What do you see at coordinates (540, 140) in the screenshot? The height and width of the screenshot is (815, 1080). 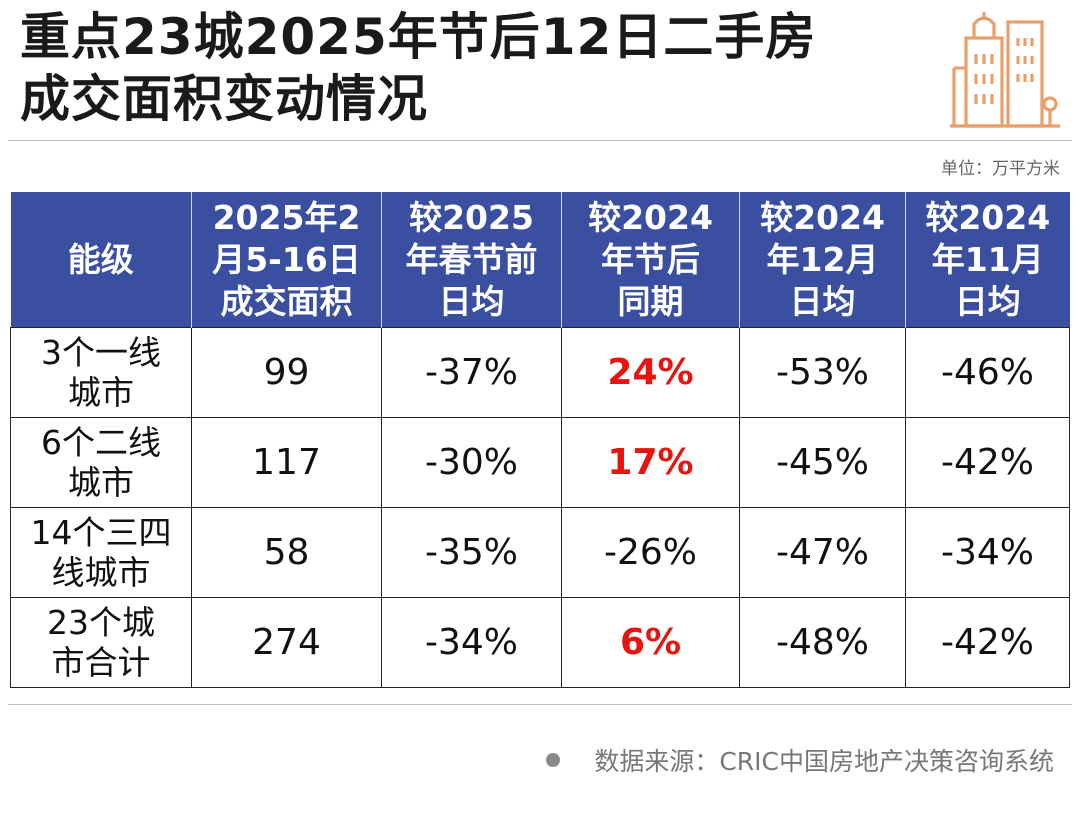 I see `top-divider` at bounding box center [540, 140].